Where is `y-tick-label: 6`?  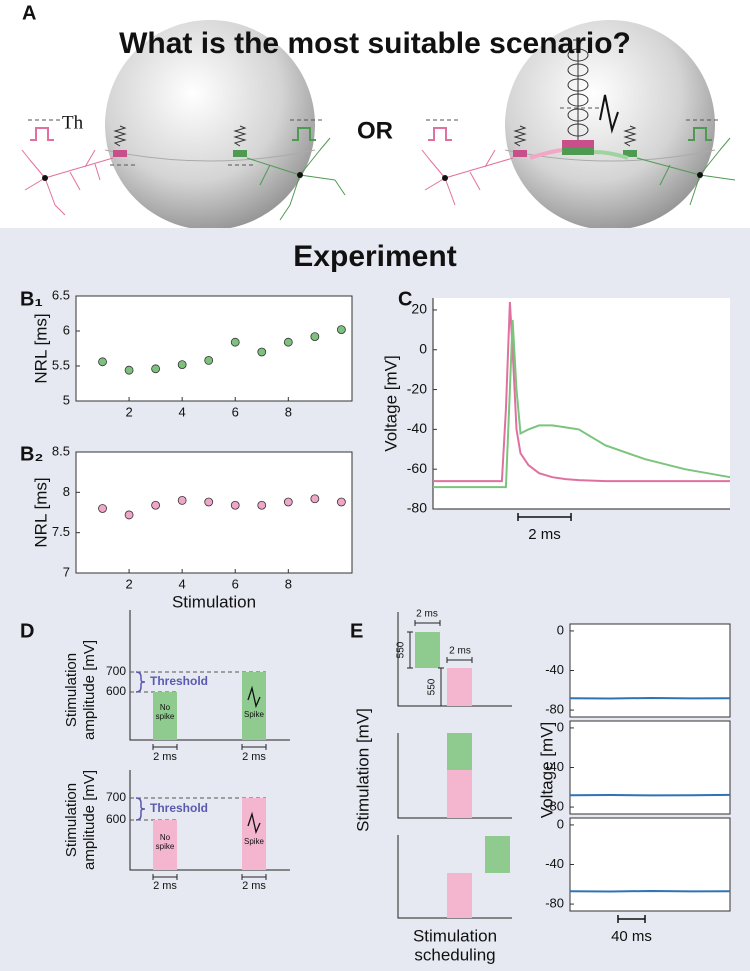
y-tick-label: 6 is located at coordinates (66, 329).